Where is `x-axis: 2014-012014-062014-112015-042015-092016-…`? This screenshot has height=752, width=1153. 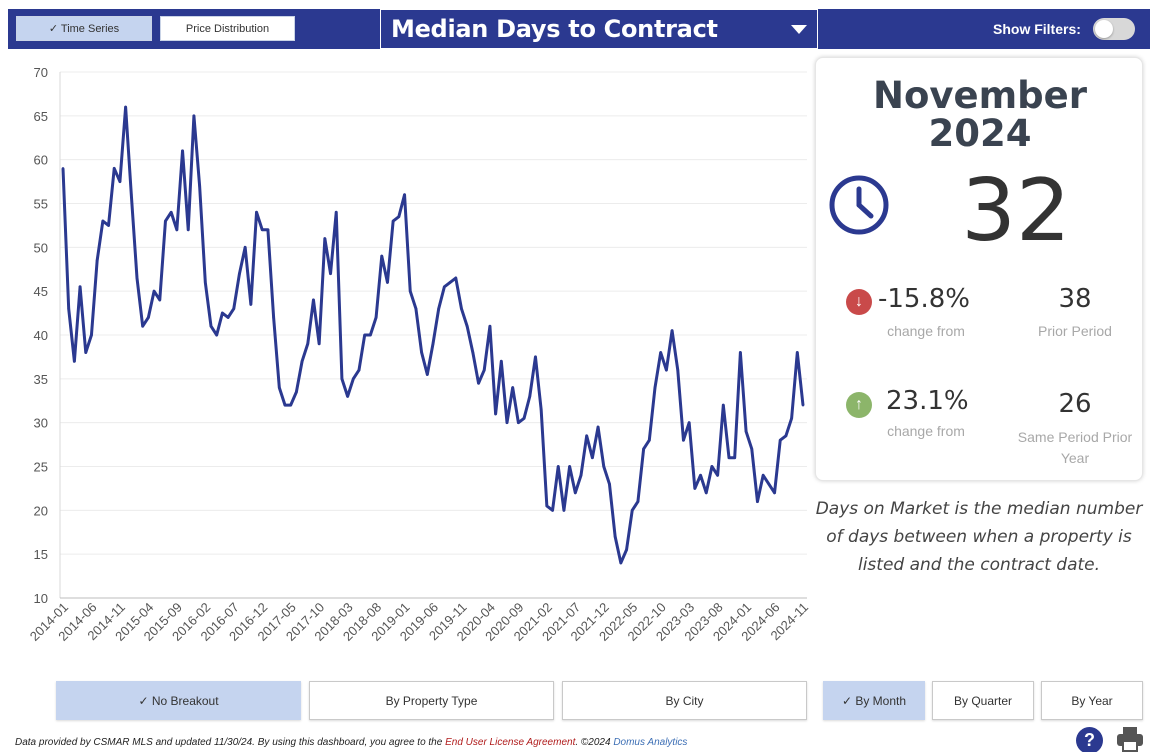
x-axis: 2014-012014-062014-112015-042015-092016-… is located at coordinates (419, 622).